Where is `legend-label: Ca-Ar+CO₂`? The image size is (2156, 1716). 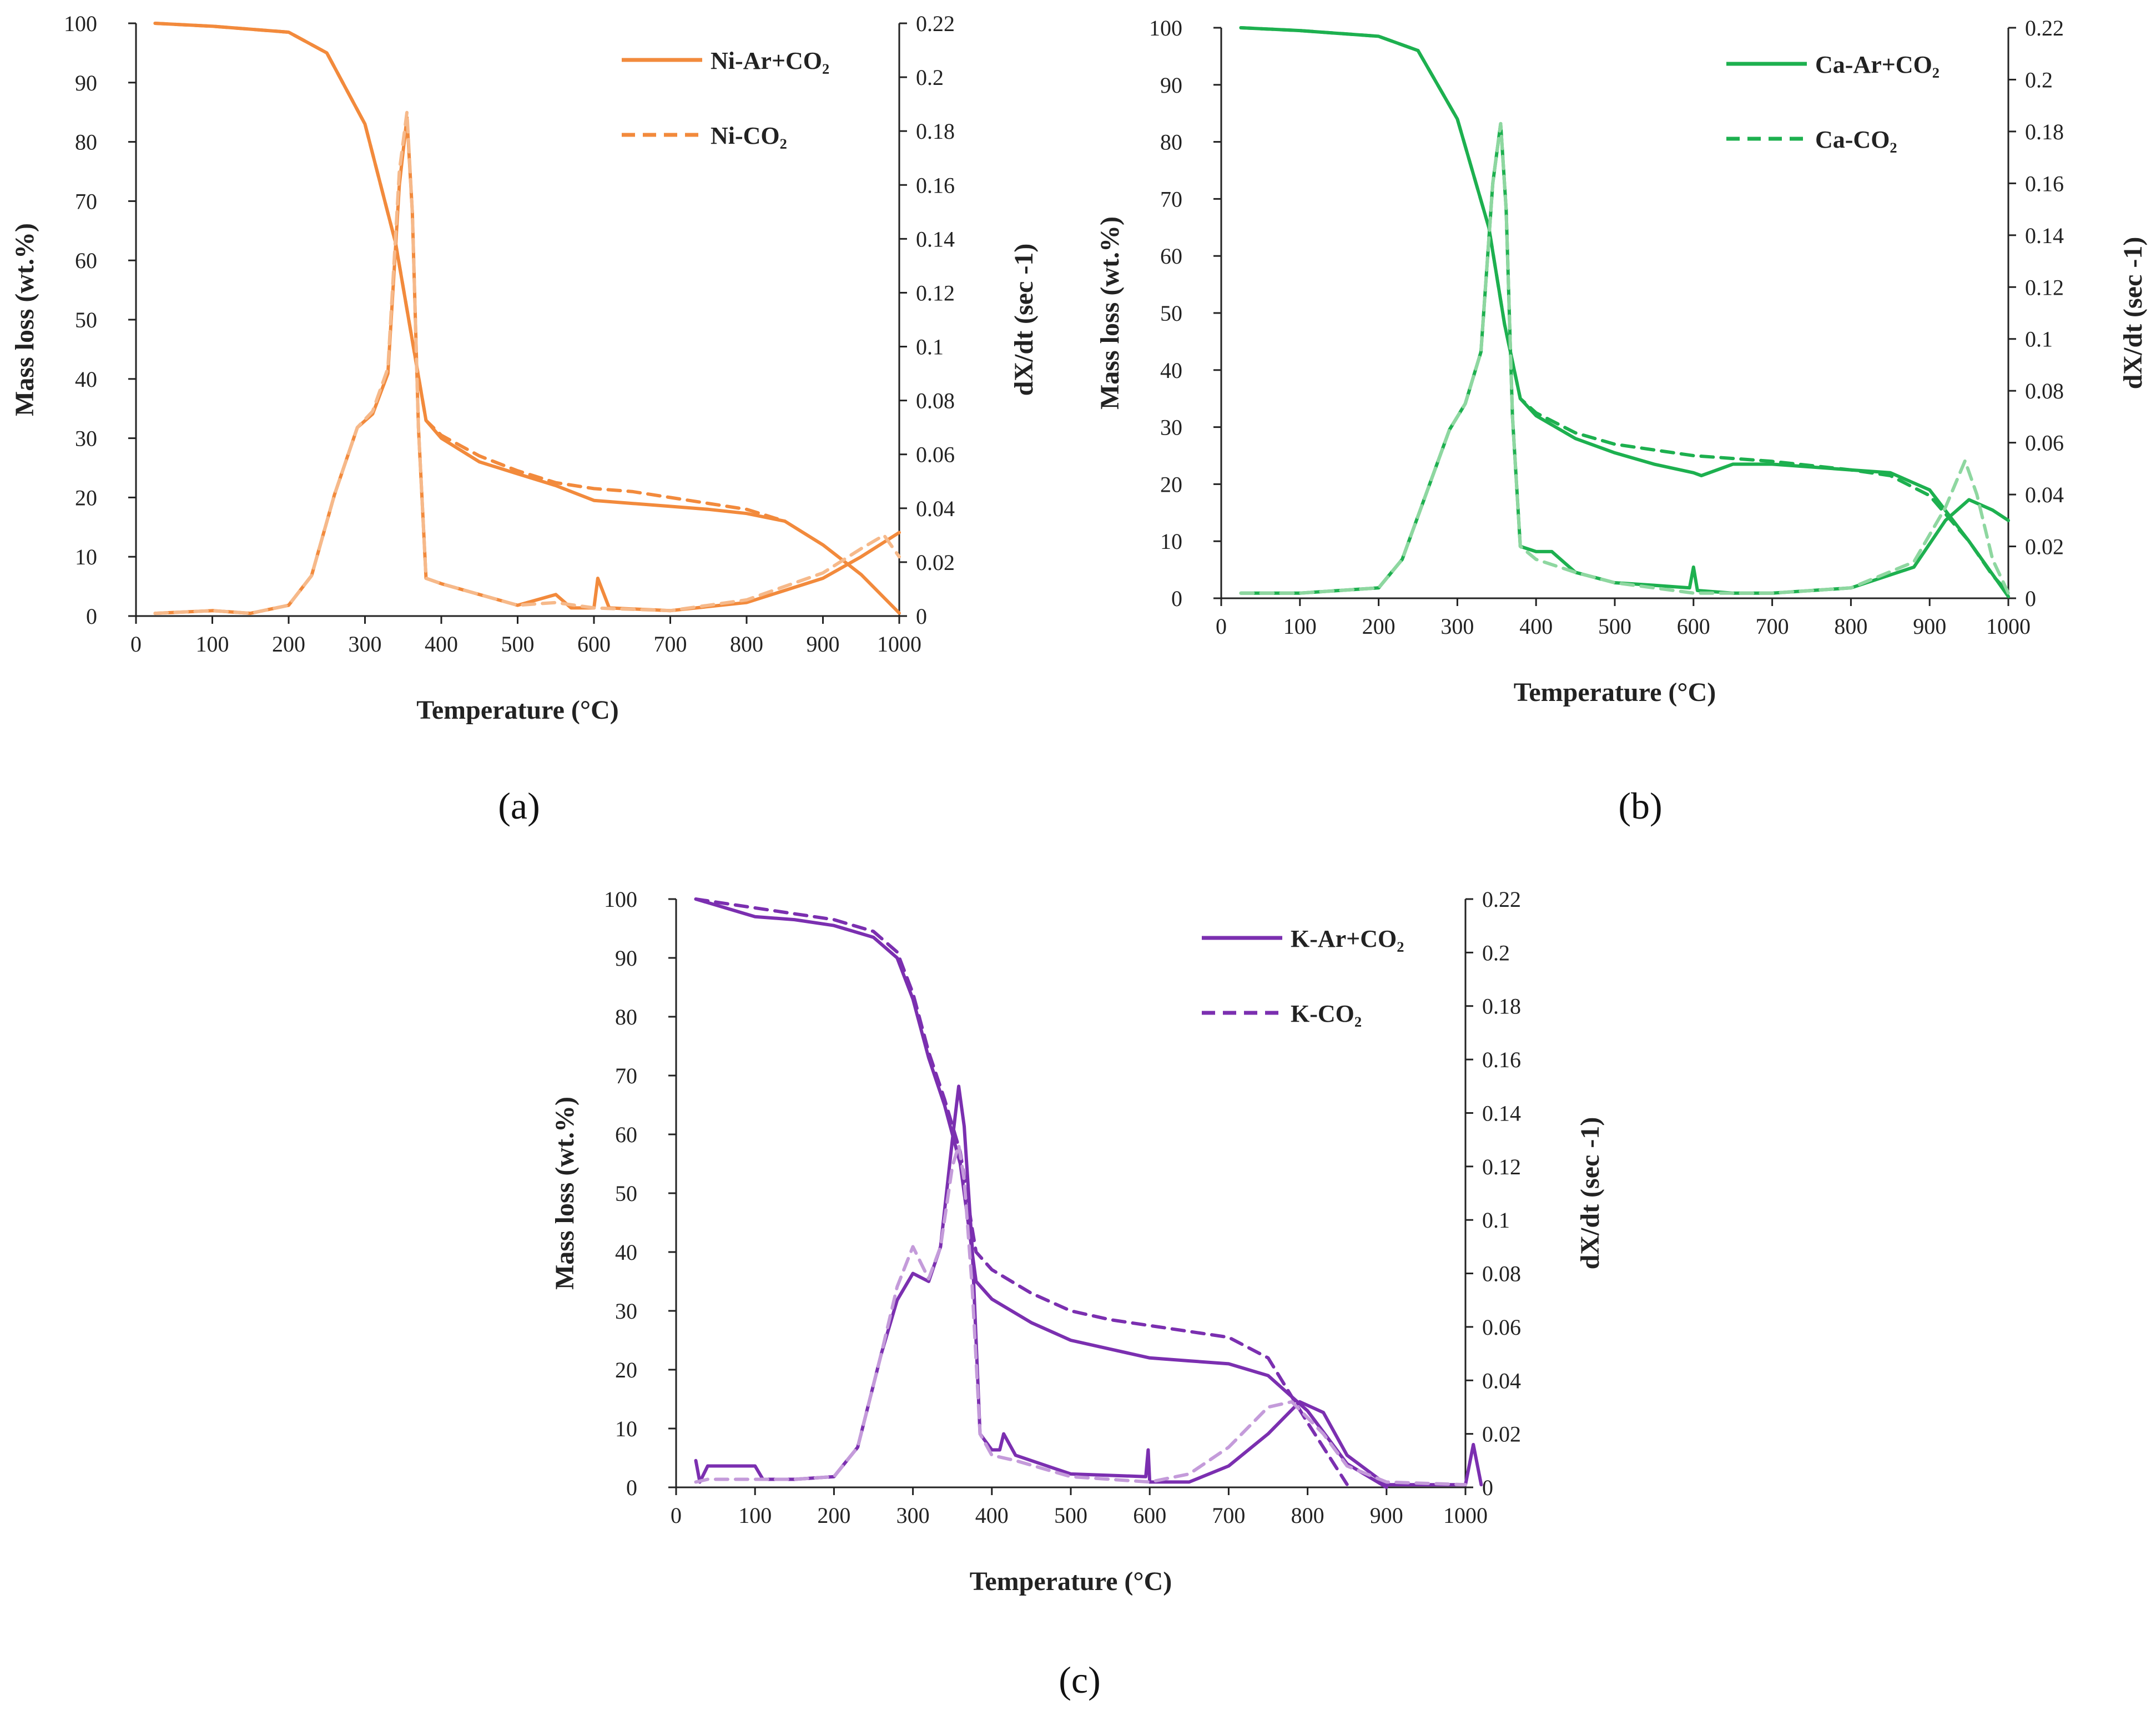 legend-label: Ca-Ar+CO₂ is located at coordinates (1878, 64).